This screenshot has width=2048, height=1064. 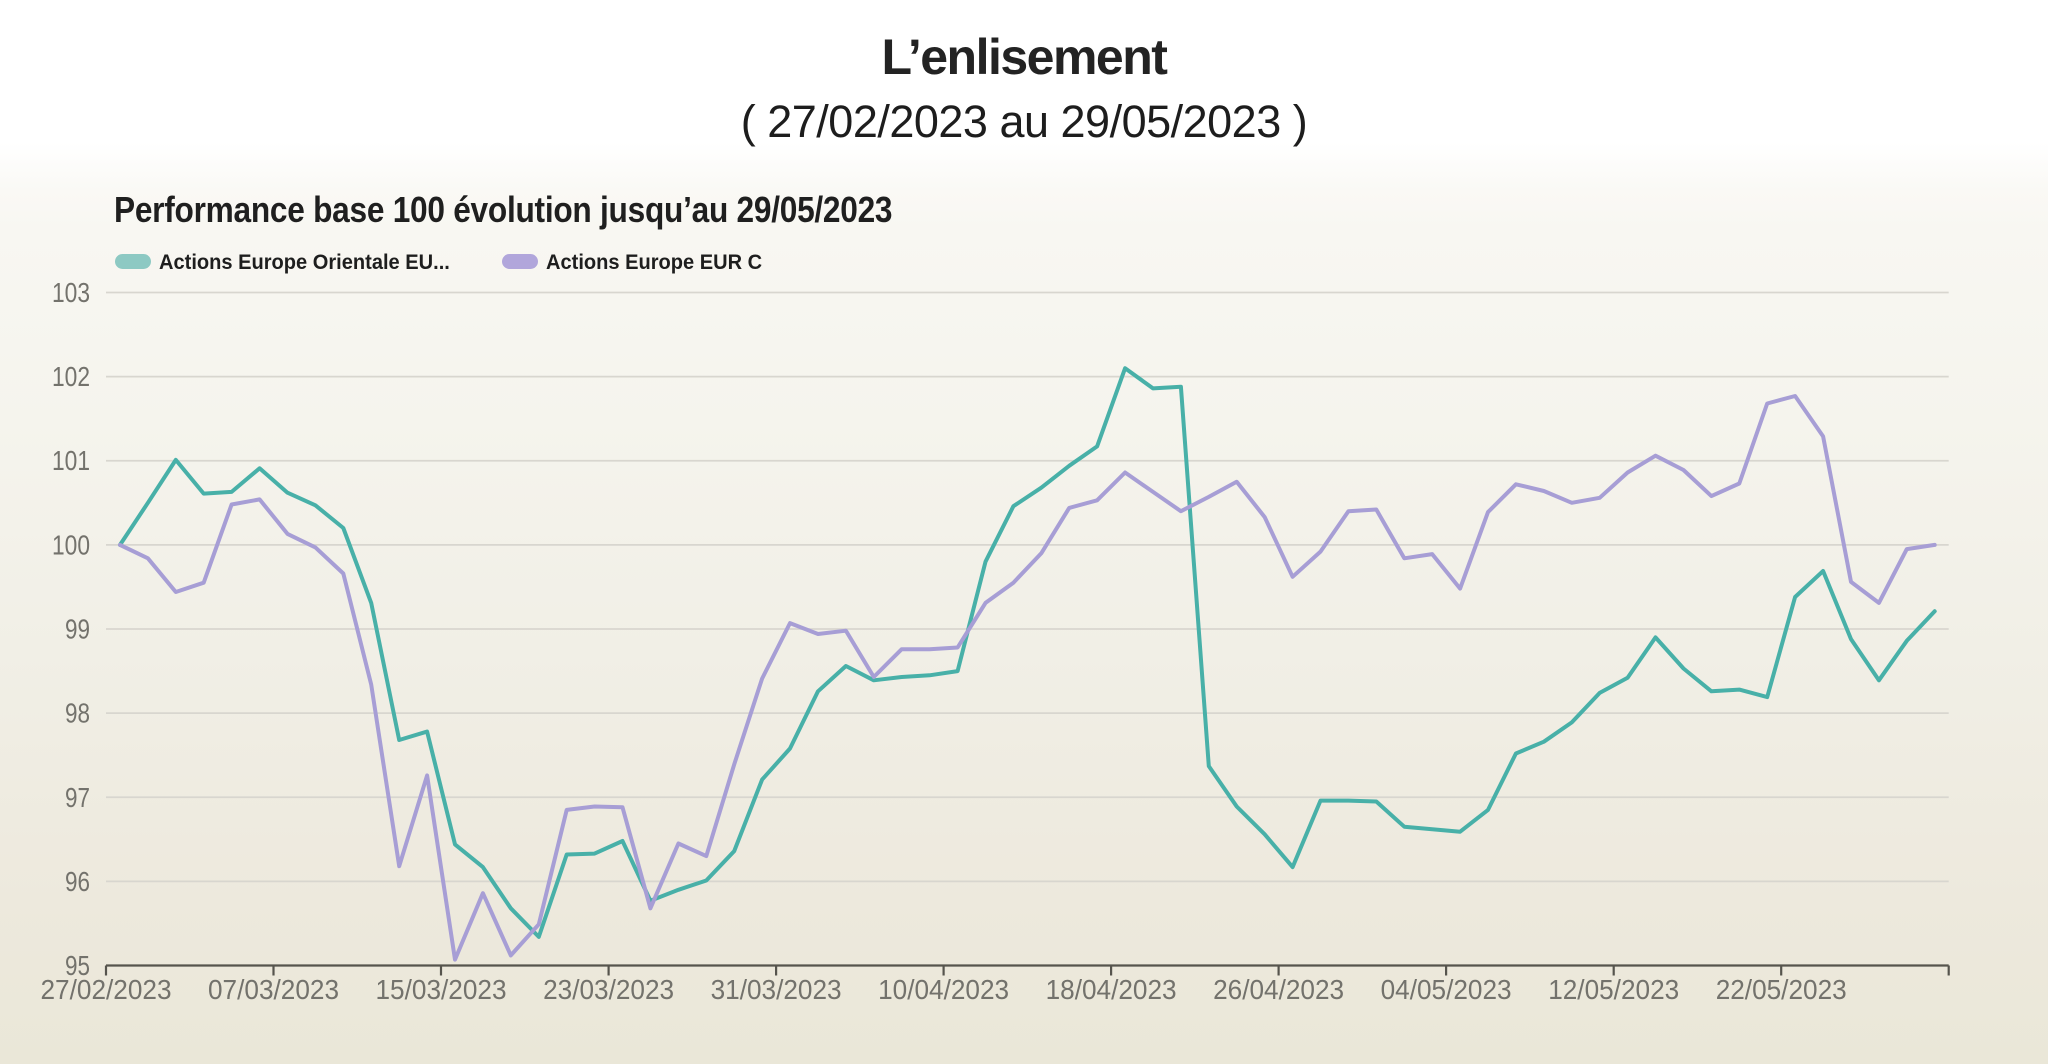 What do you see at coordinates (1111, 989) in the screenshot?
I see `svg-text: 18/04/2023` at bounding box center [1111, 989].